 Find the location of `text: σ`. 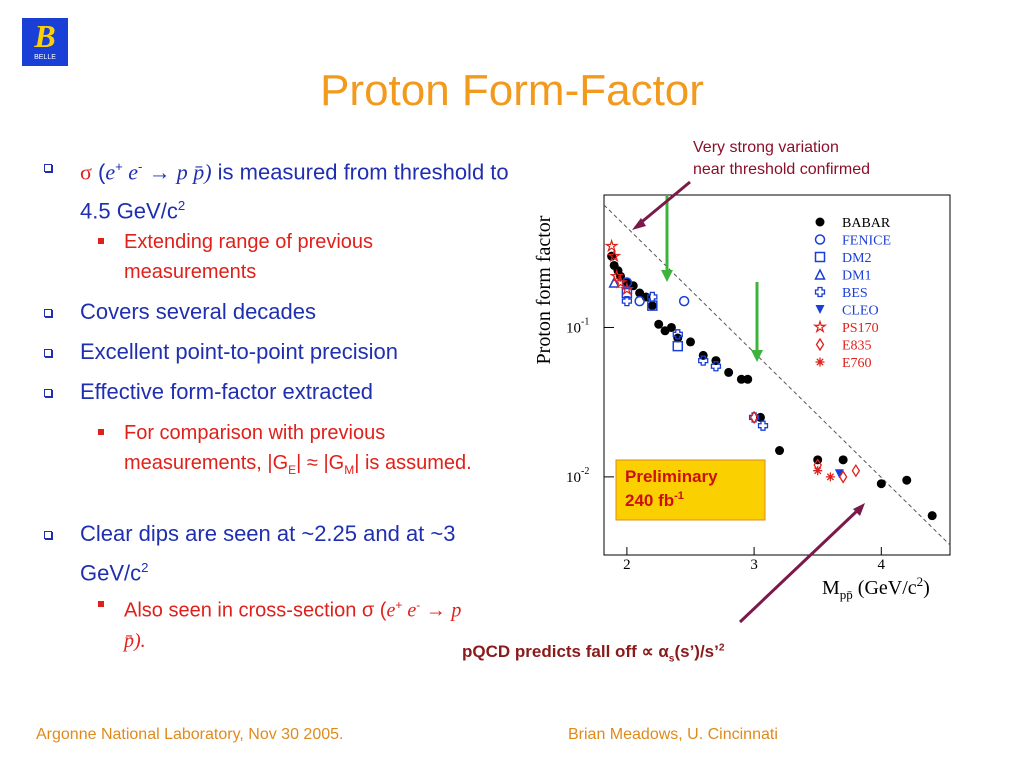

text: σ is located at coordinates (86, 172).